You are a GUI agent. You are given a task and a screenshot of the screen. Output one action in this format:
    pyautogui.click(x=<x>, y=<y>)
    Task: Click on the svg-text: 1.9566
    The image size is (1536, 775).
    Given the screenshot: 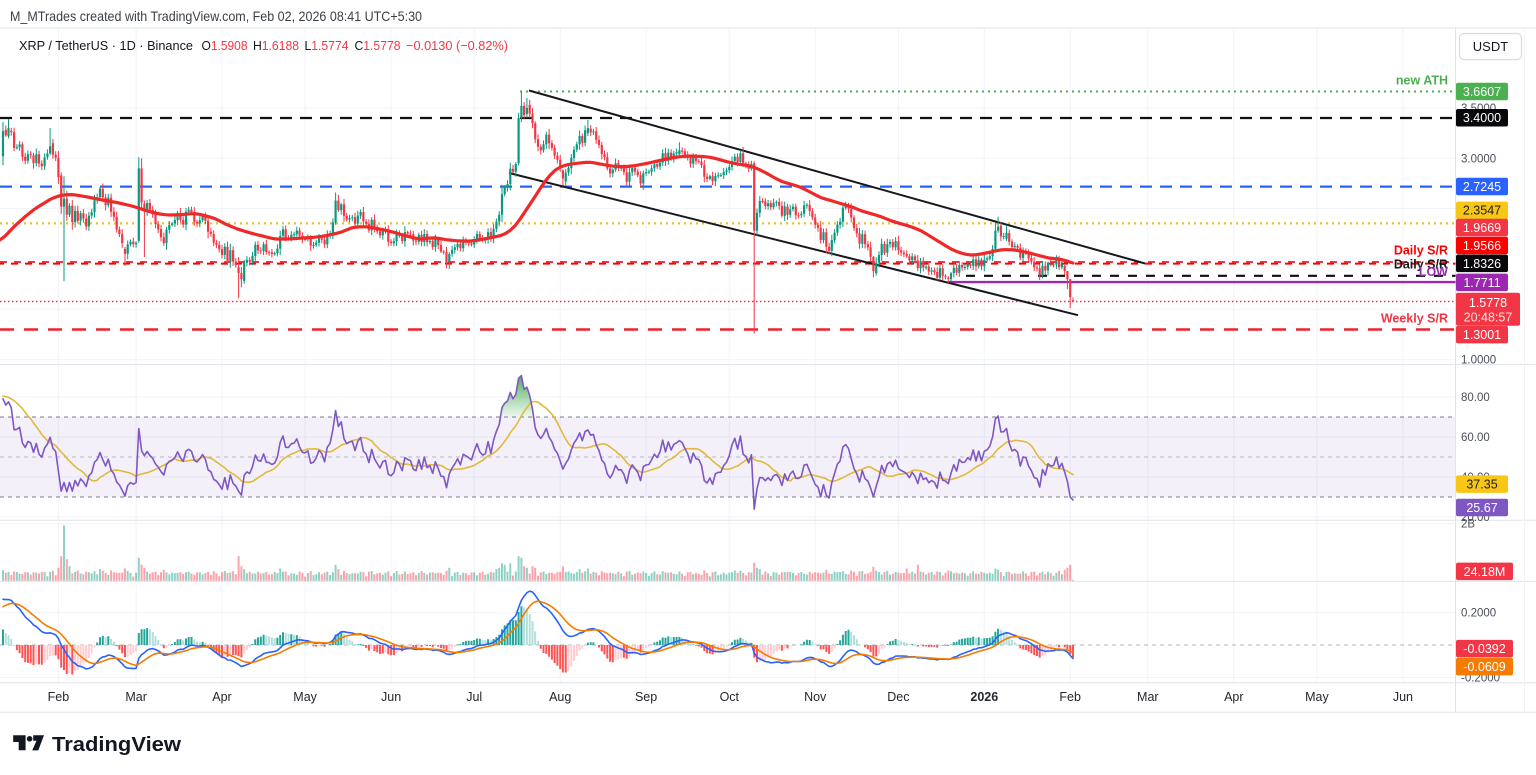 What is the action you would take?
    pyautogui.click(x=1482, y=246)
    